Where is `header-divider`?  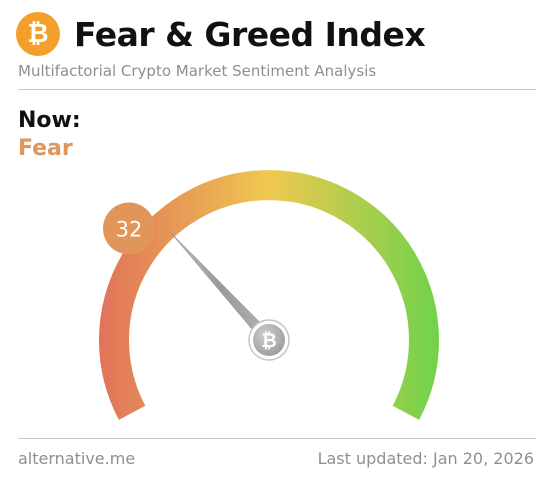 header-divider is located at coordinates (277, 89).